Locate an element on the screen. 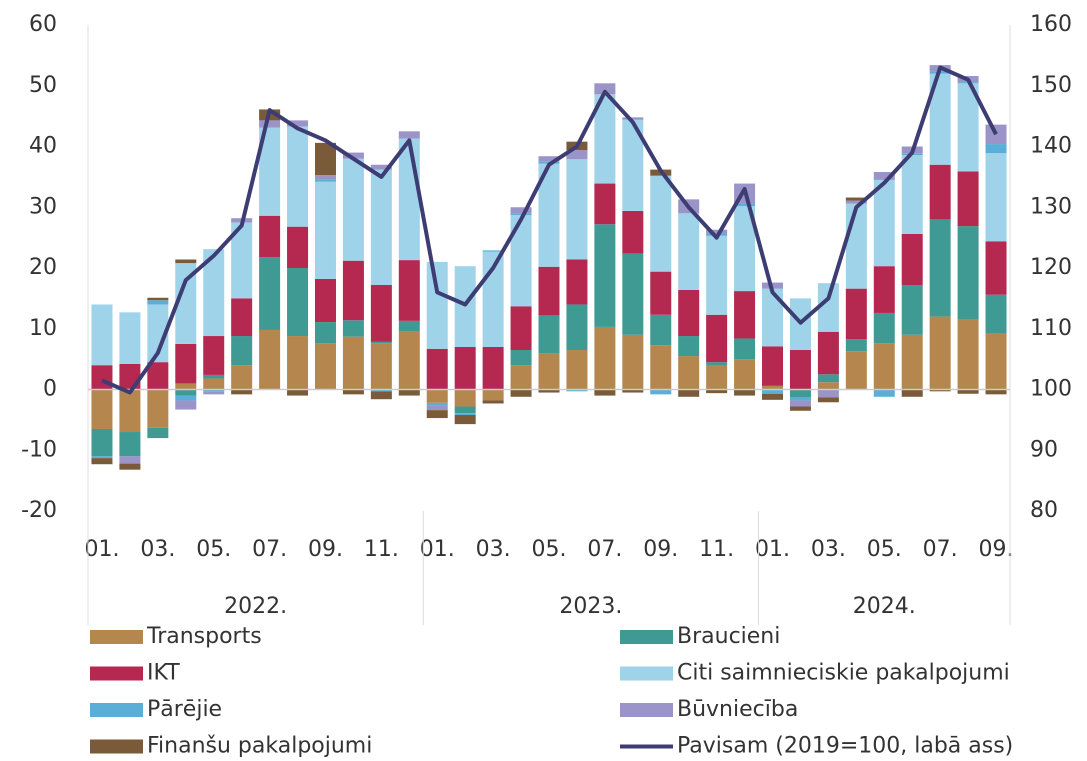  x-tick-label: 05. is located at coordinates (549, 549).